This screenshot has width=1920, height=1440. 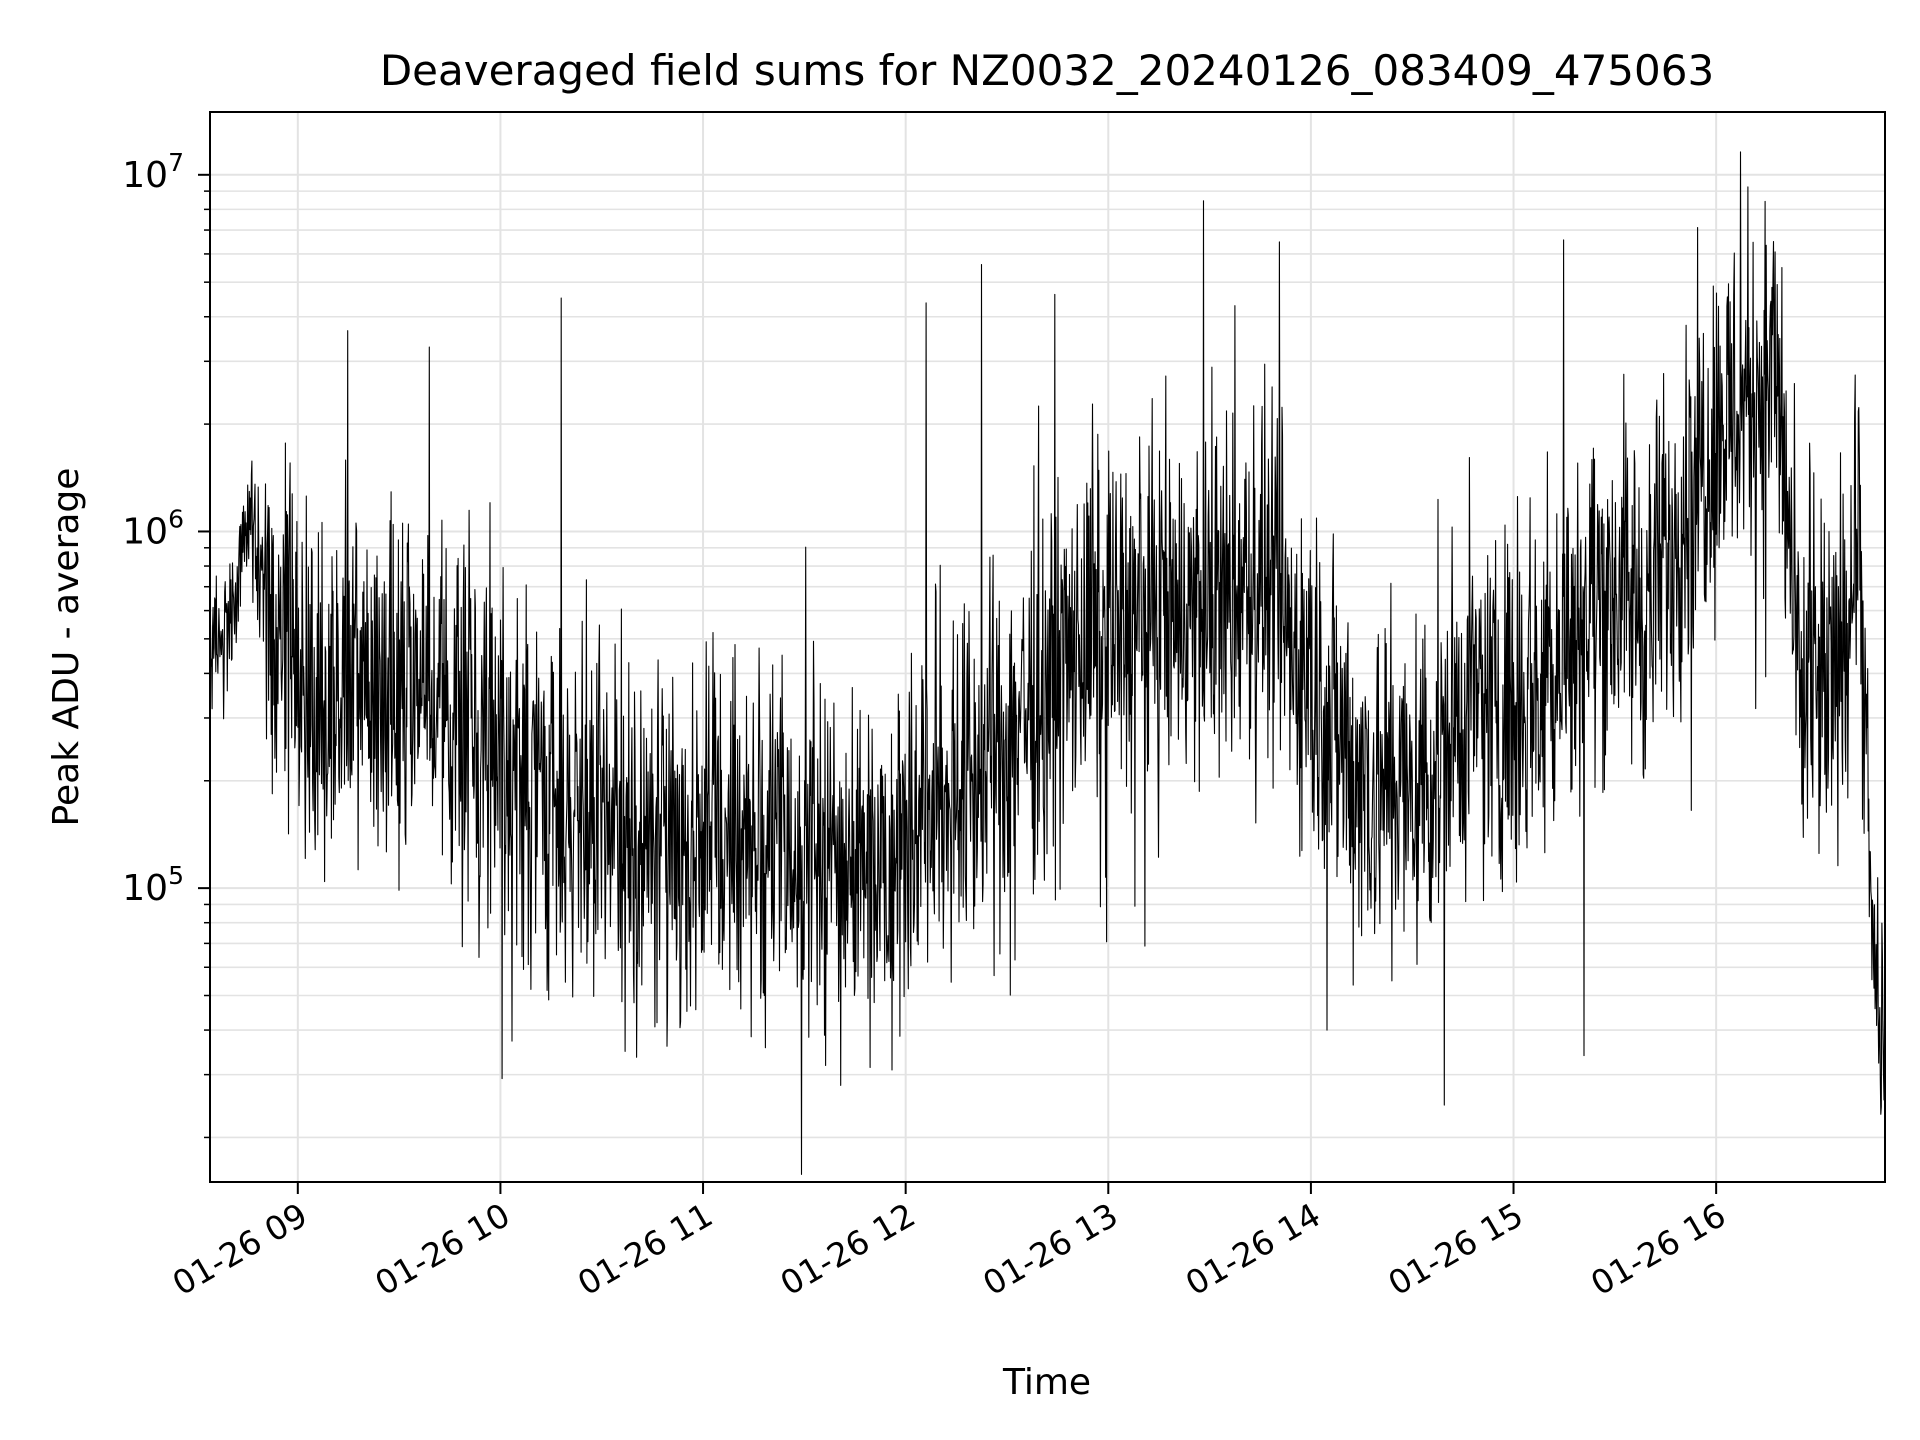 What do you see at coordinates (153, 885) in the screenshot?
I see `y-tick-label: 10⁵` at bounding box center [153, 885].